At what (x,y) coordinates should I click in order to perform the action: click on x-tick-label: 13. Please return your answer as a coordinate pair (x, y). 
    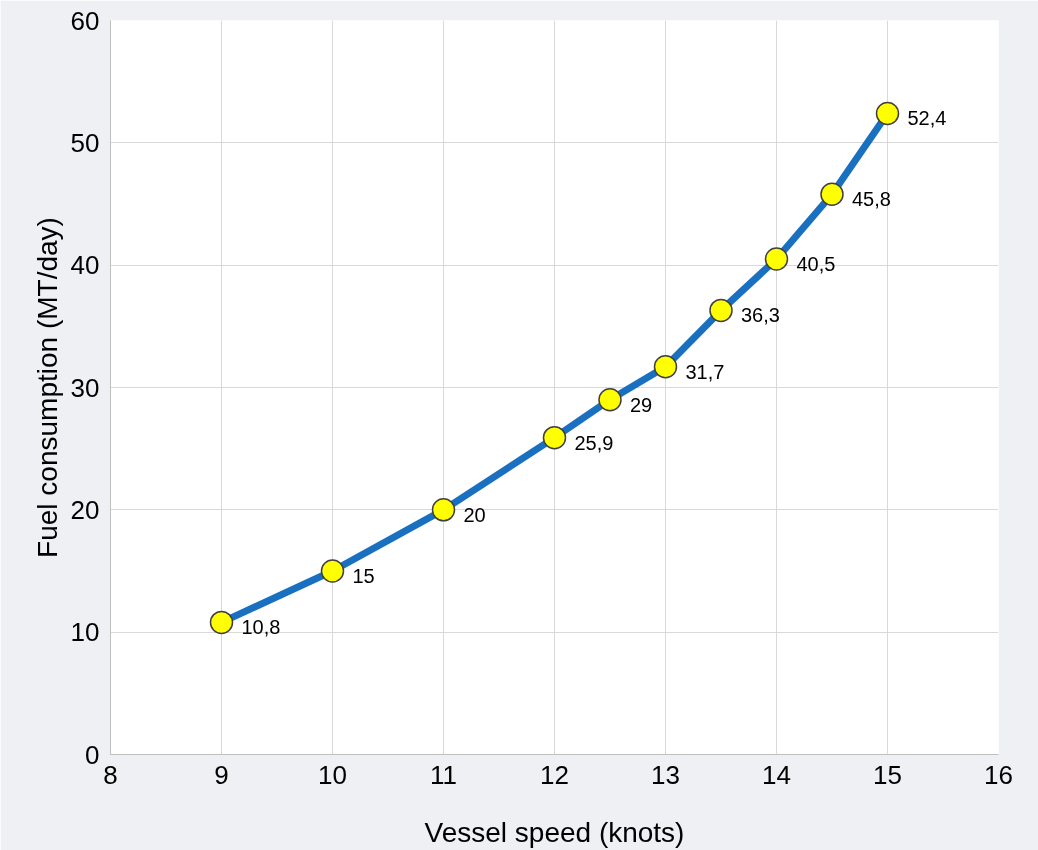
    Looking at the image, I should click on (665, 774).